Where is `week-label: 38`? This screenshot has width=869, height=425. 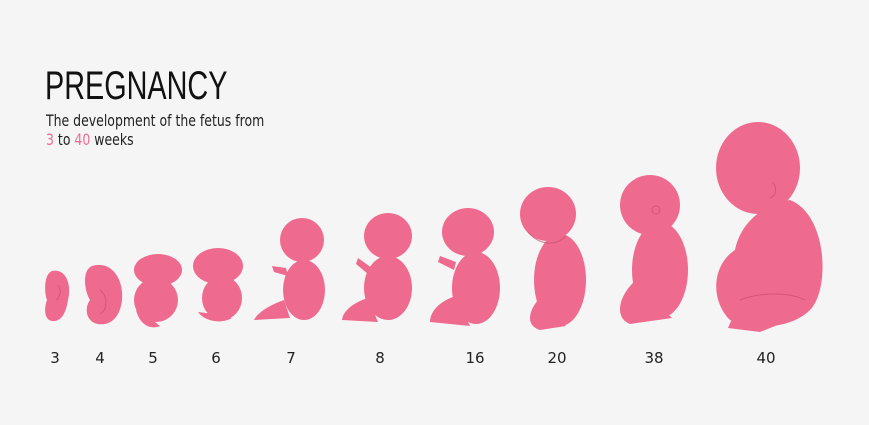
week-label: 38 is located at coordinates (653, 358).